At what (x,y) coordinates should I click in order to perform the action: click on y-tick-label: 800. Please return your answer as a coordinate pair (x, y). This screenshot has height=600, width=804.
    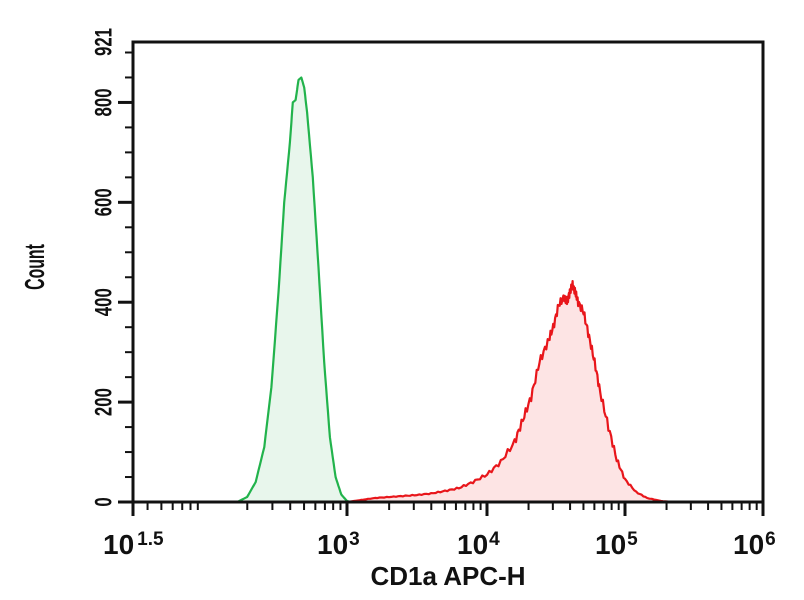
    Looking at the image, I should click on (104, 102).